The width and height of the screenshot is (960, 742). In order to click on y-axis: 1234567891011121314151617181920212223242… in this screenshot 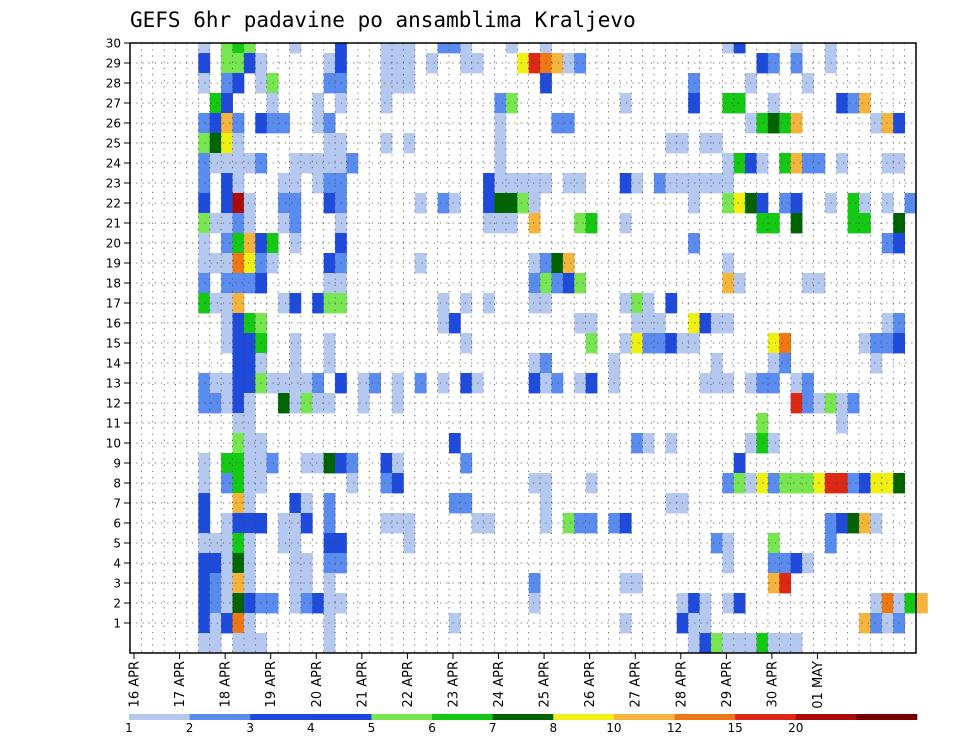, I will do `click(118, 334)`.